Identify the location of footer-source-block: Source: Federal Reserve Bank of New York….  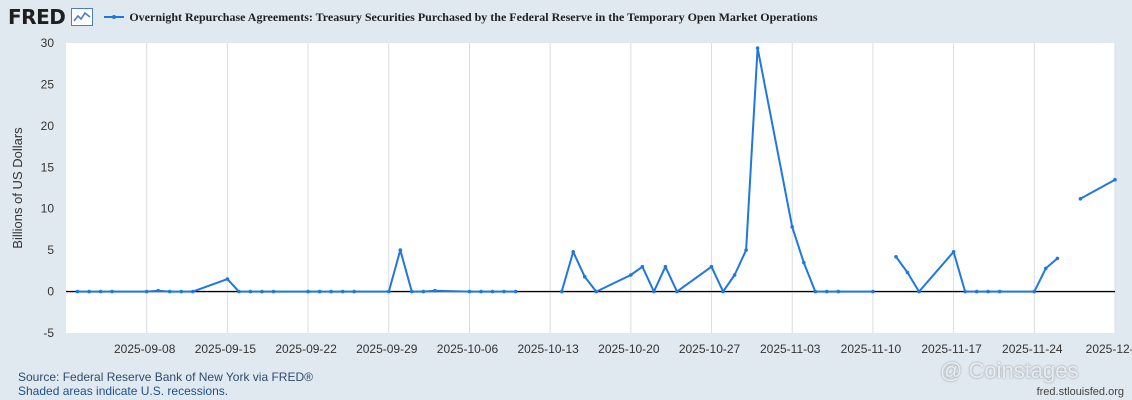
(165, 384).